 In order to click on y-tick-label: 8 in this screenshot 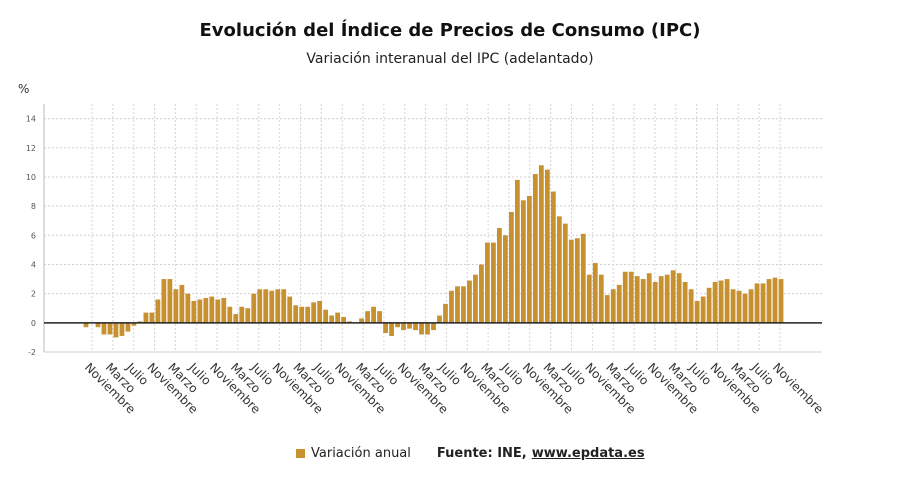, I will do `click(33, 206)`.